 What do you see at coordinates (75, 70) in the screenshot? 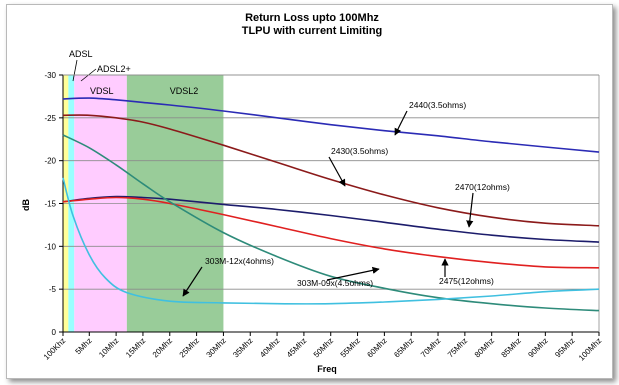
I see `leader-line` at bounding box center [75, 70].